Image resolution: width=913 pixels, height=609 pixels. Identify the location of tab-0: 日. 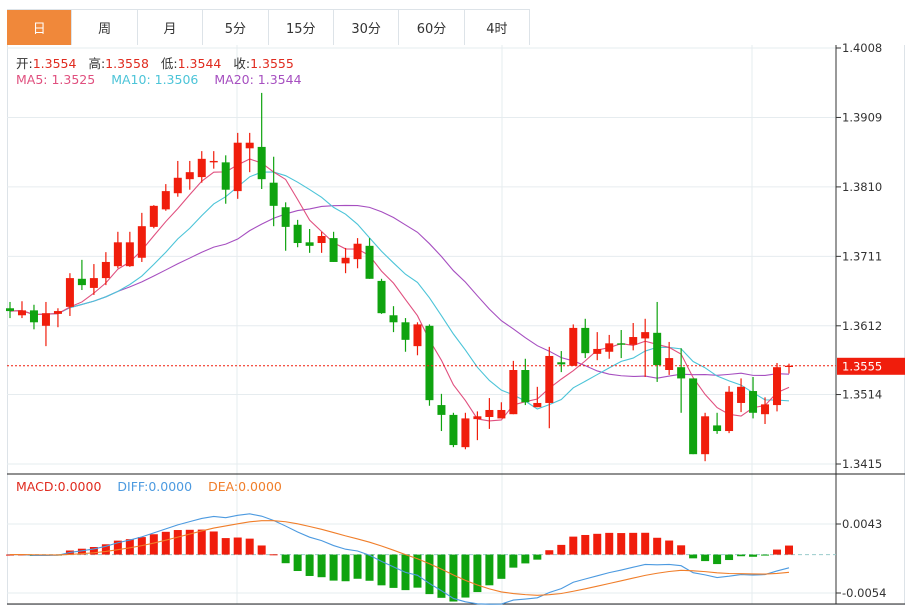
(40, 27).